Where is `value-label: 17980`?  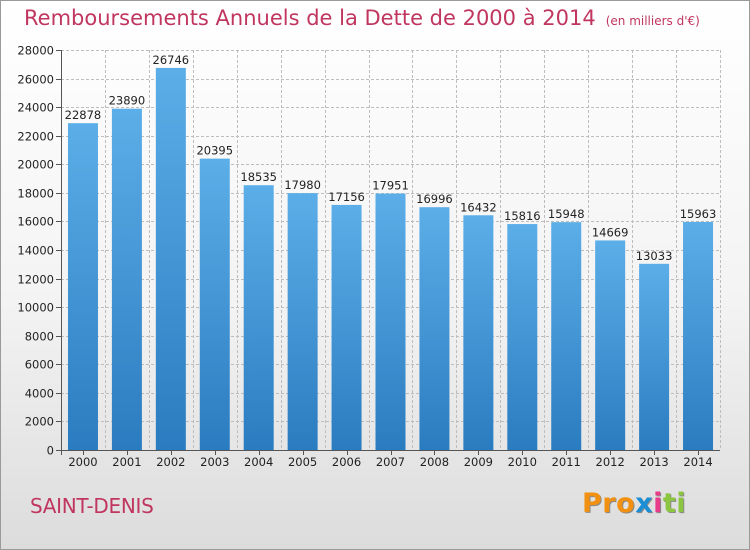
value-label: 17980 is located at coordinates (302, 185).